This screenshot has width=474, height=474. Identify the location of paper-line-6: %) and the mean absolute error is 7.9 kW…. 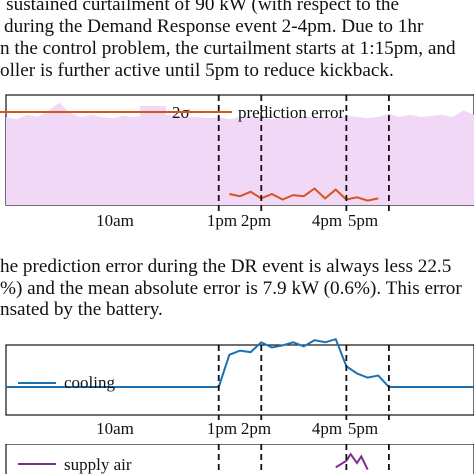
(231, 288).